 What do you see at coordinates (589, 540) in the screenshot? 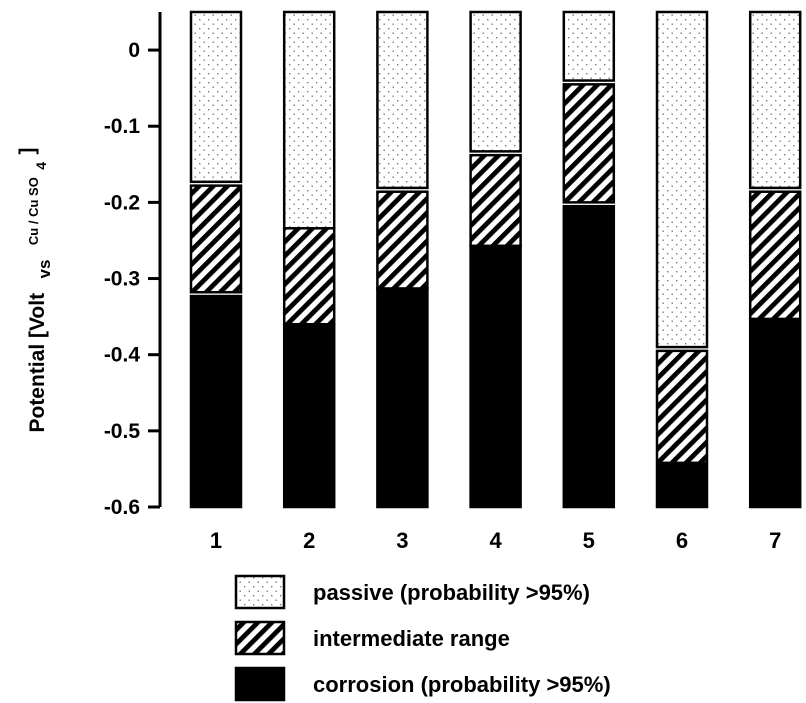
I see `x-tick-label: 5` at bounding box center [589, 540].